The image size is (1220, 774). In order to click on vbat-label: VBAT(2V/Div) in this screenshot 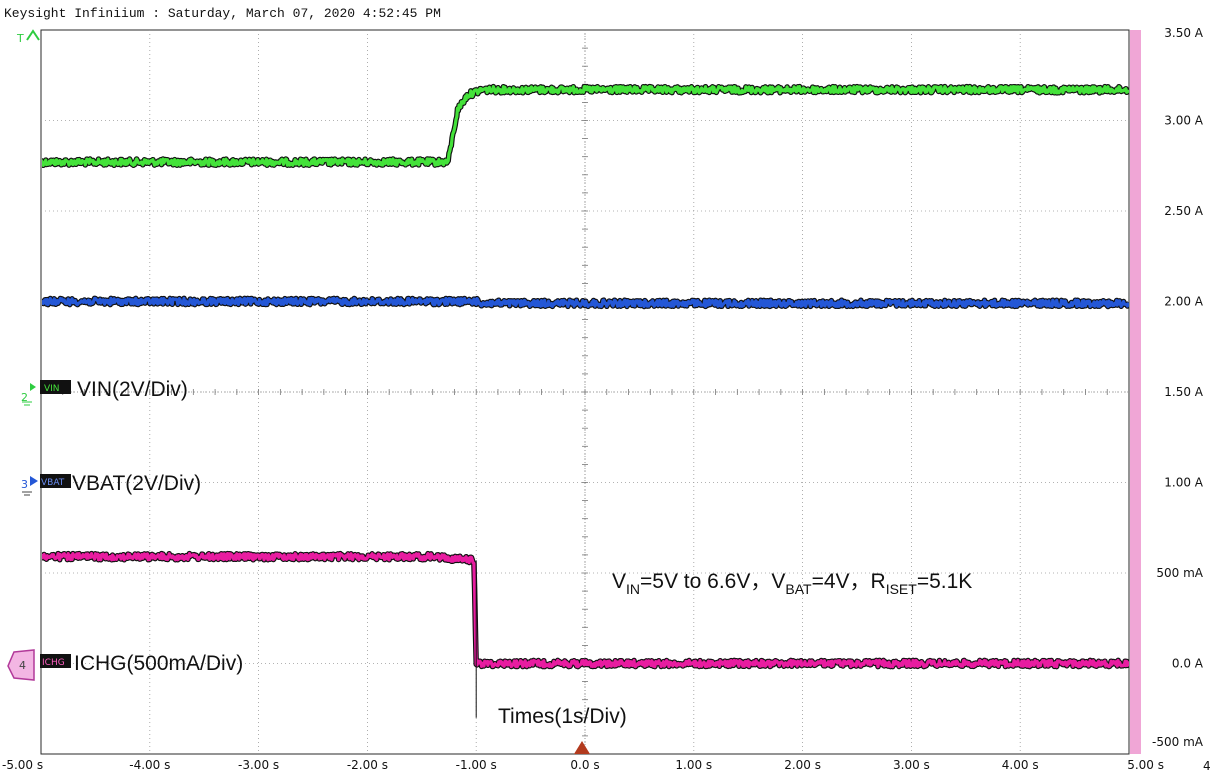, I will do `click(136, 483)`.